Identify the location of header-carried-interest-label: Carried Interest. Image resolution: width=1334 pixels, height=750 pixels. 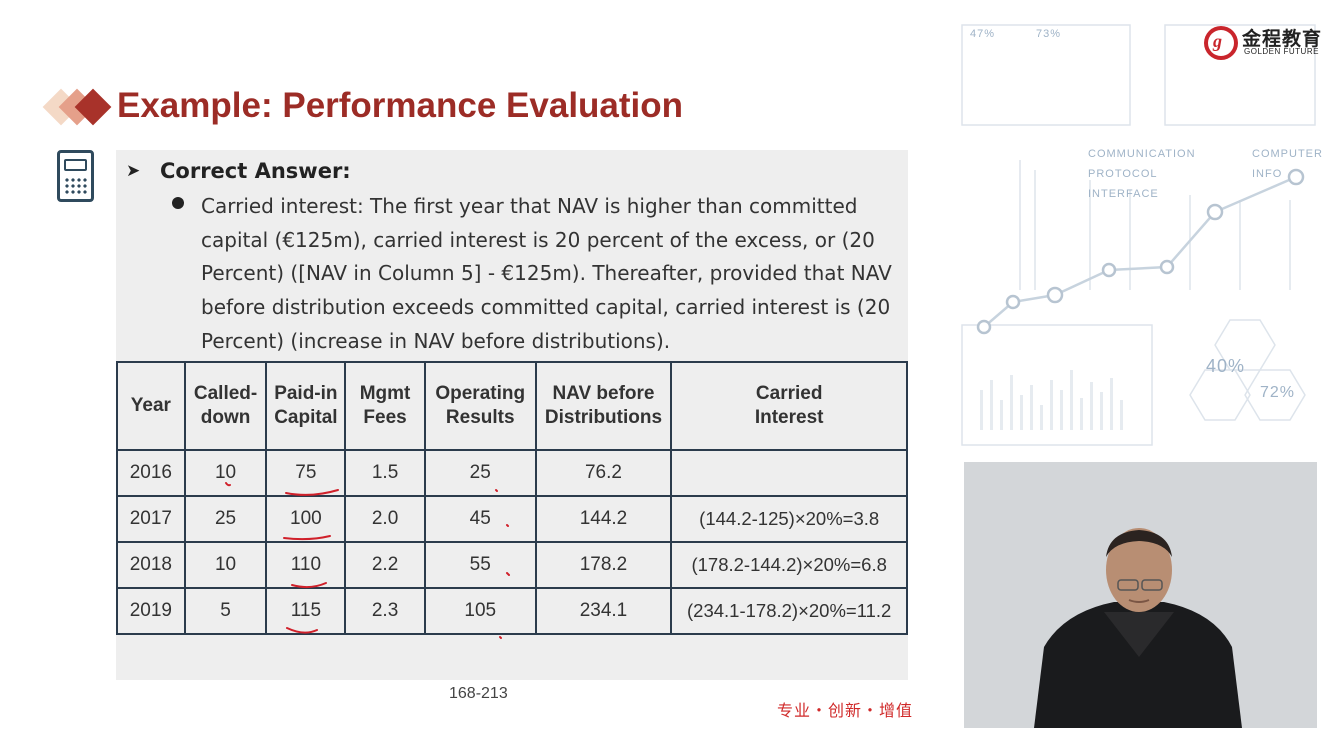
(789, 405).